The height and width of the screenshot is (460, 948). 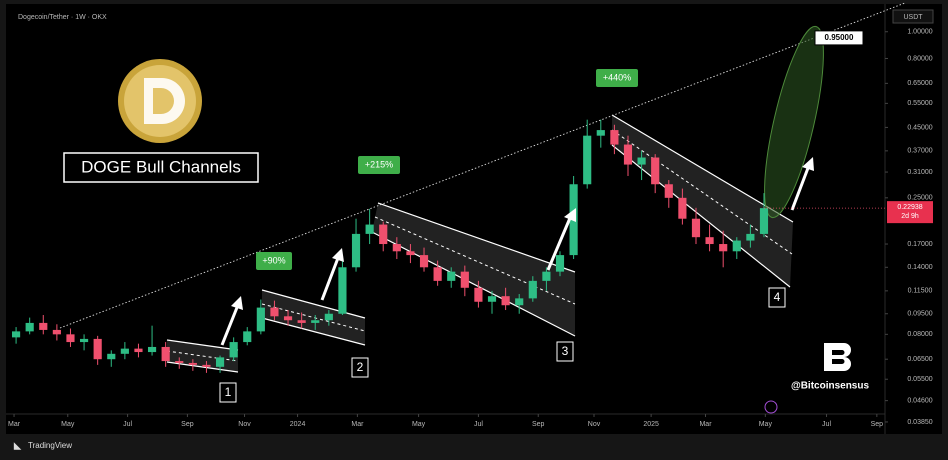 What do you see at coordinates (920, 291) in the screenshot?
I see `y-tick-label: 0.11500` at bounding box center [920, 291].